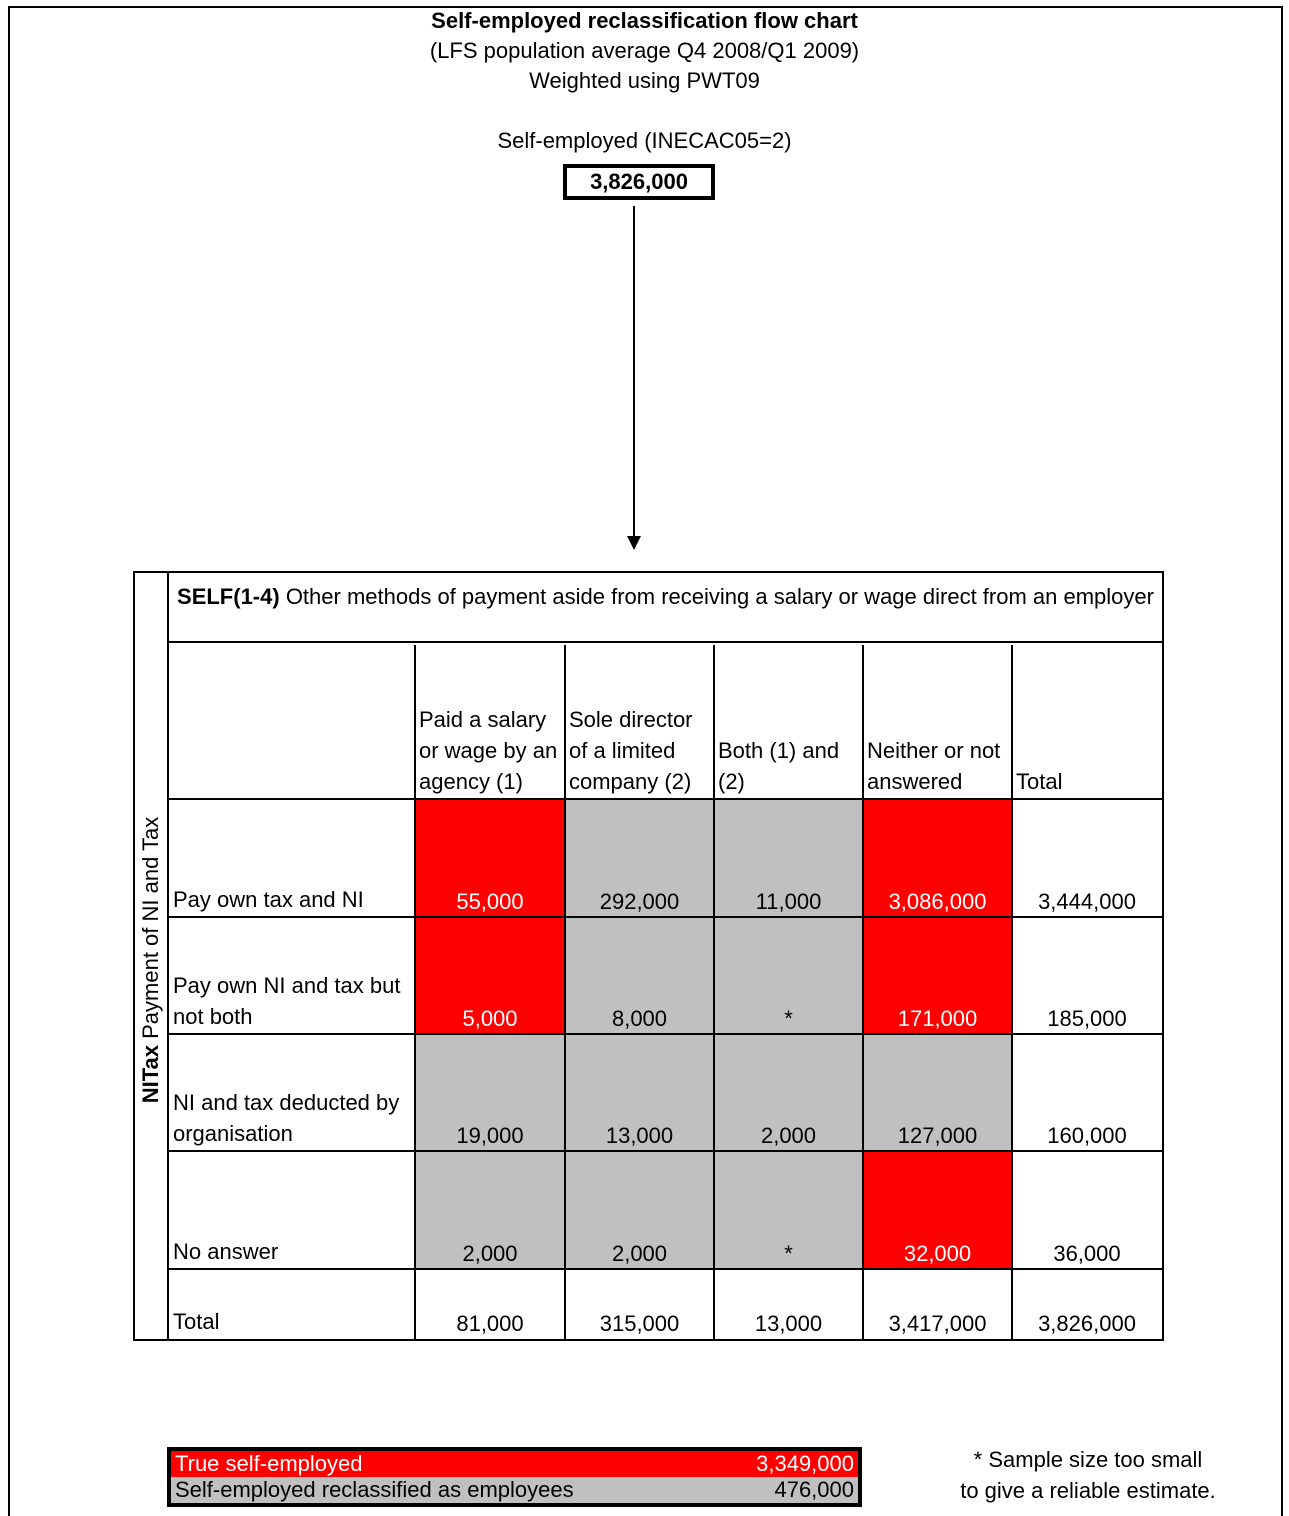 This screenshot has width=1289, height=1516. Describe the element at coordinates (514, 1462) in the screenshot. I see `legend-true-self-employed: True self-employed 3,349,000` at that location.